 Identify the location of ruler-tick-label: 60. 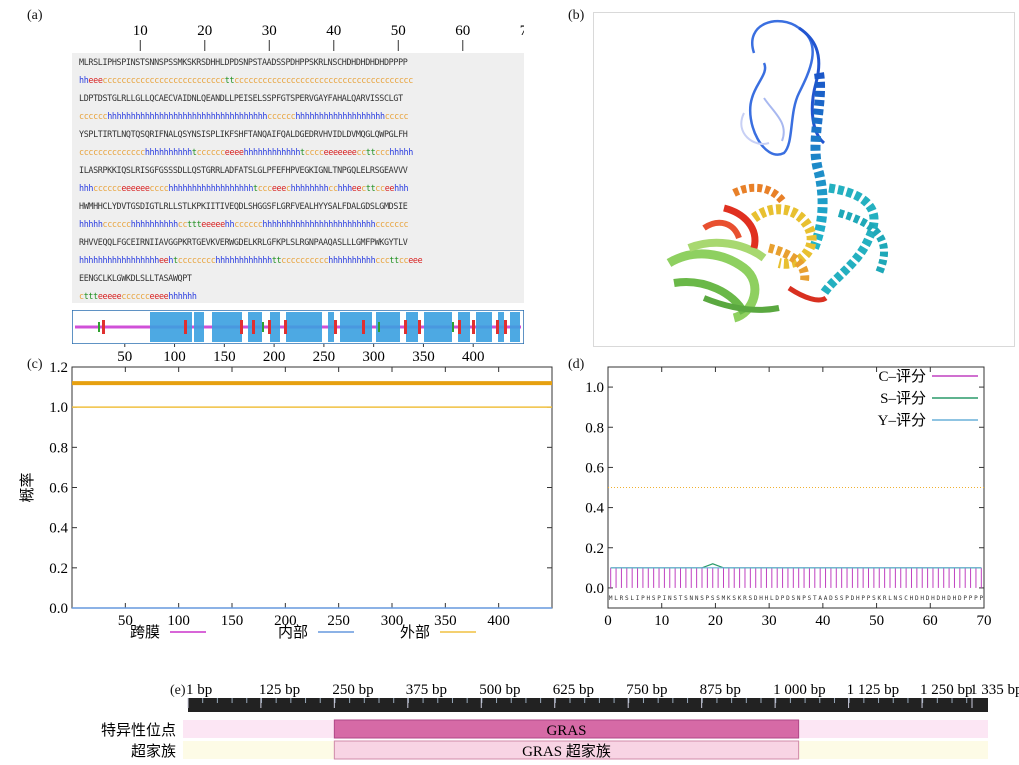
(462, 31).